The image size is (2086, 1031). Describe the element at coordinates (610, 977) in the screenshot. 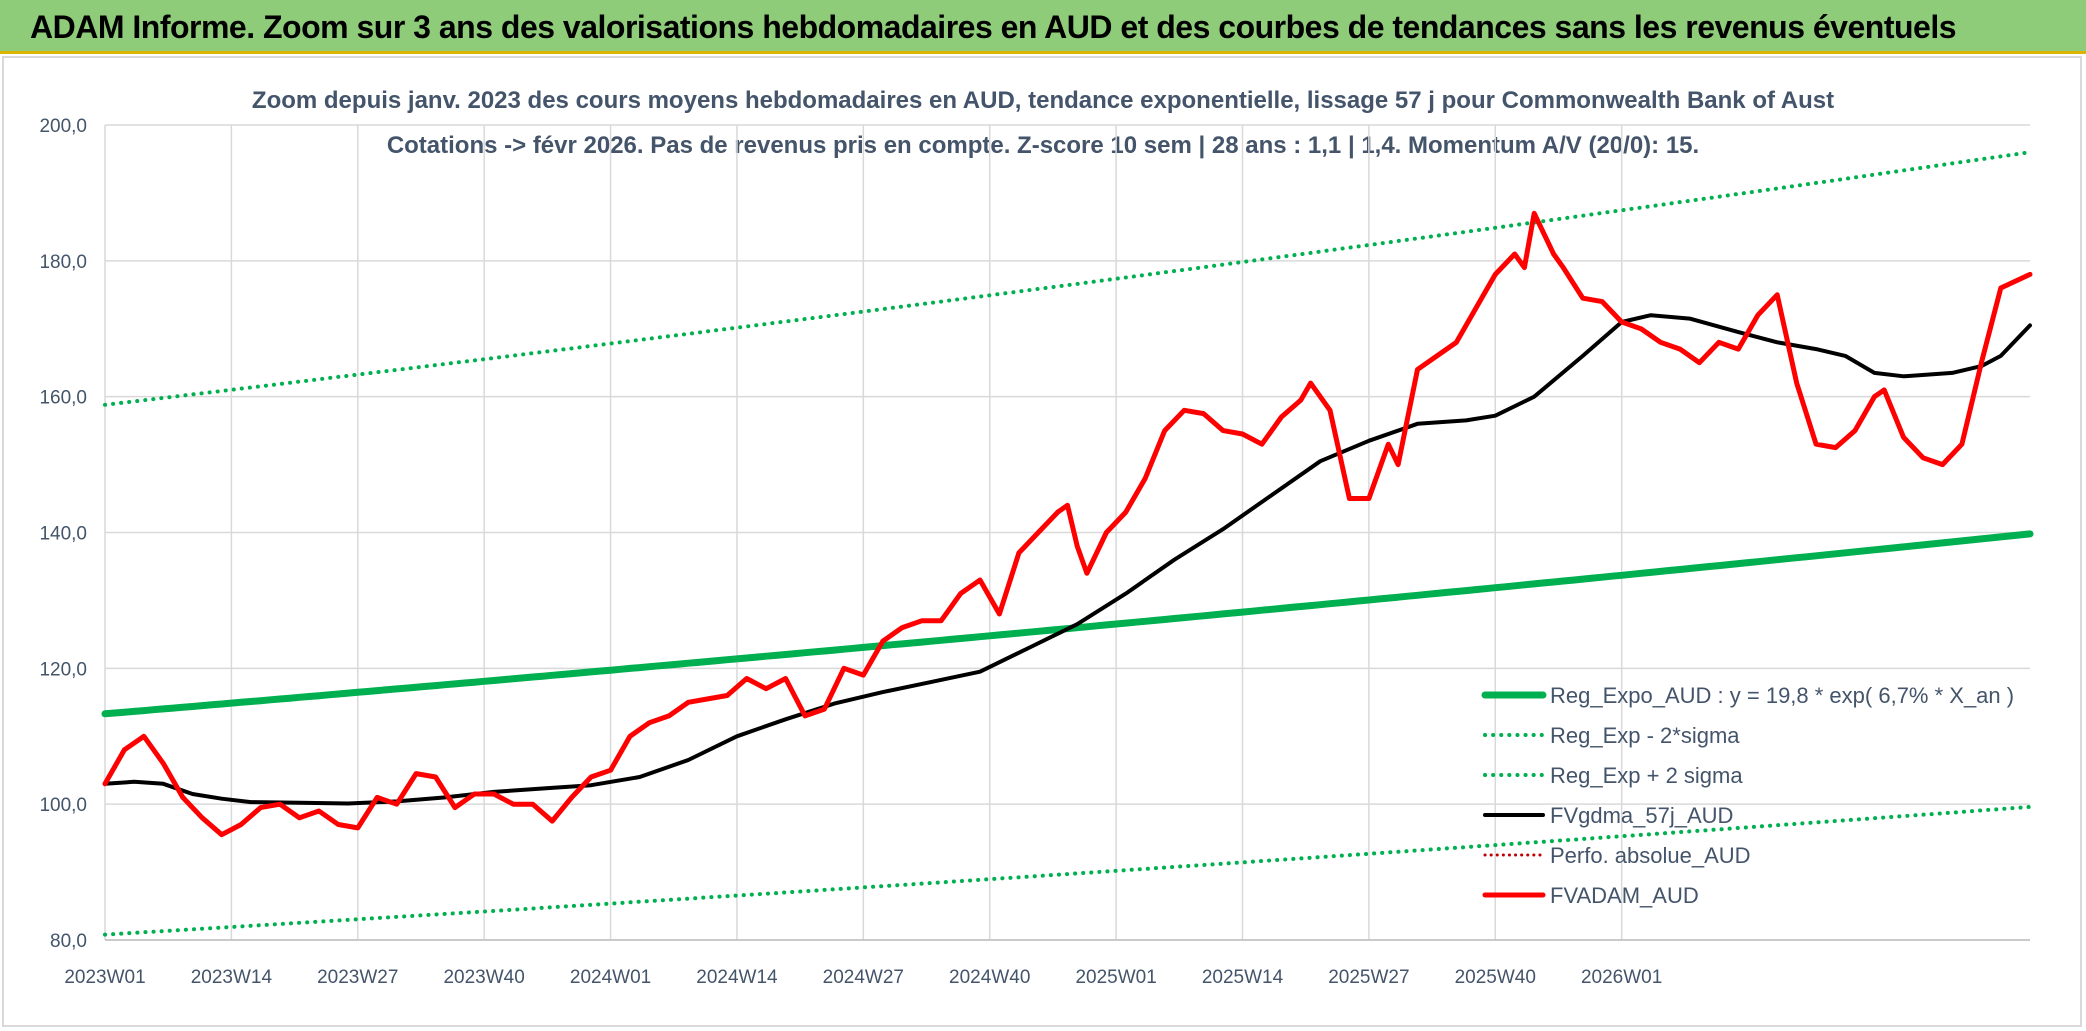

I see `x-tick-label: 2024W01` at that location.